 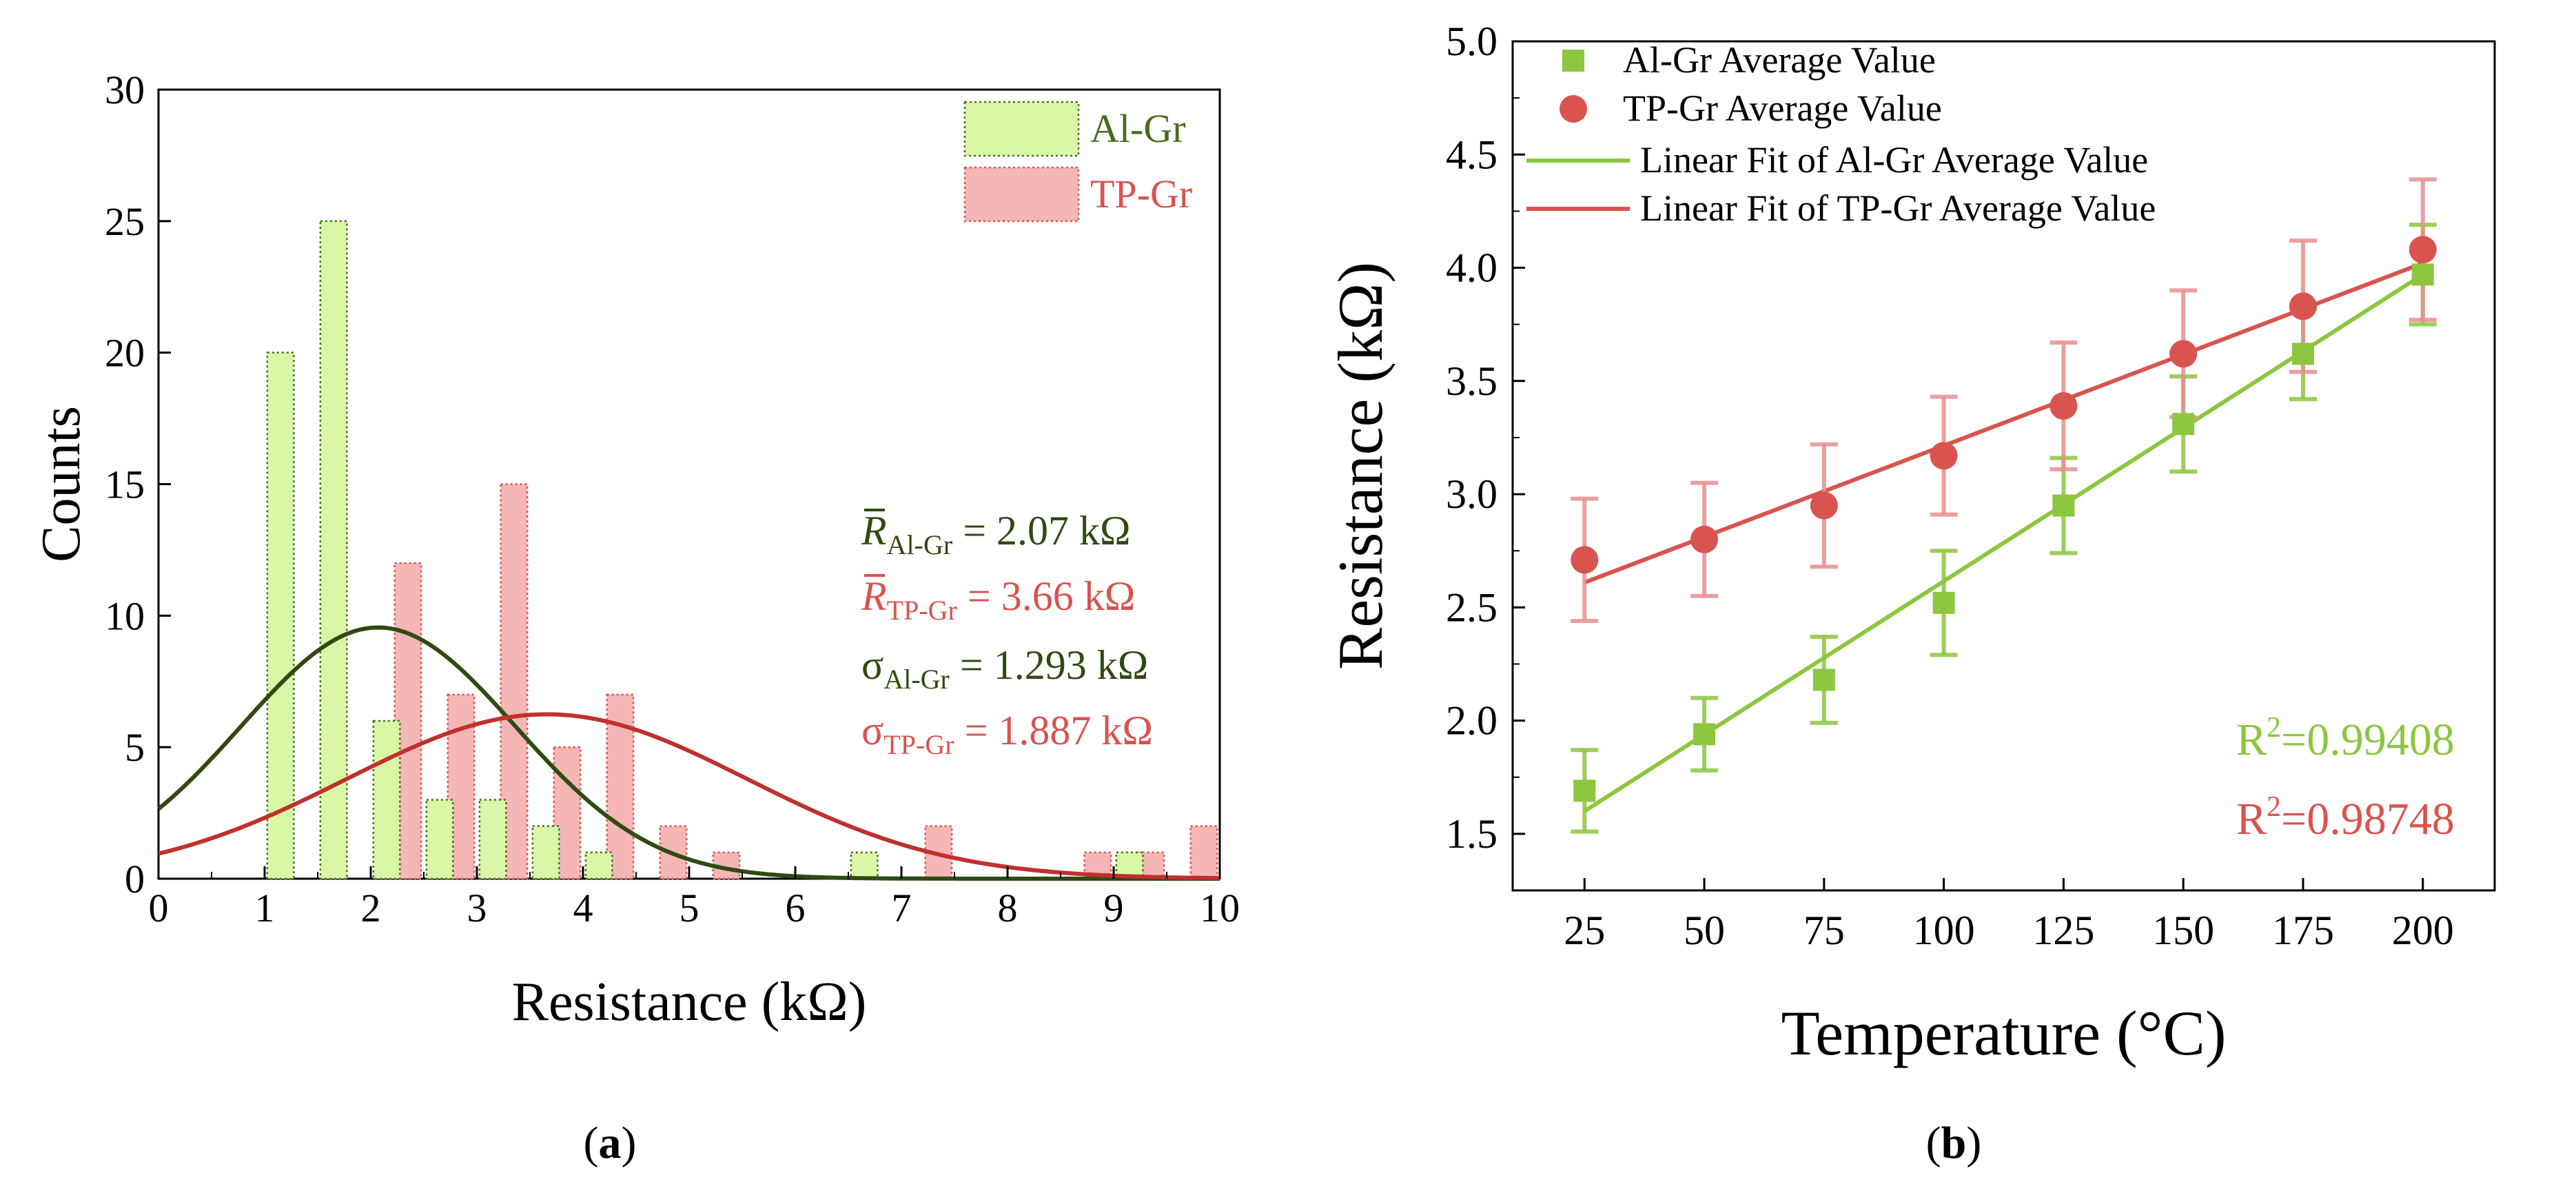 What do you see at coordinates (874, 596) in the screenshot?
I see `stat-symbol: R` at bounding box center [874, 596].